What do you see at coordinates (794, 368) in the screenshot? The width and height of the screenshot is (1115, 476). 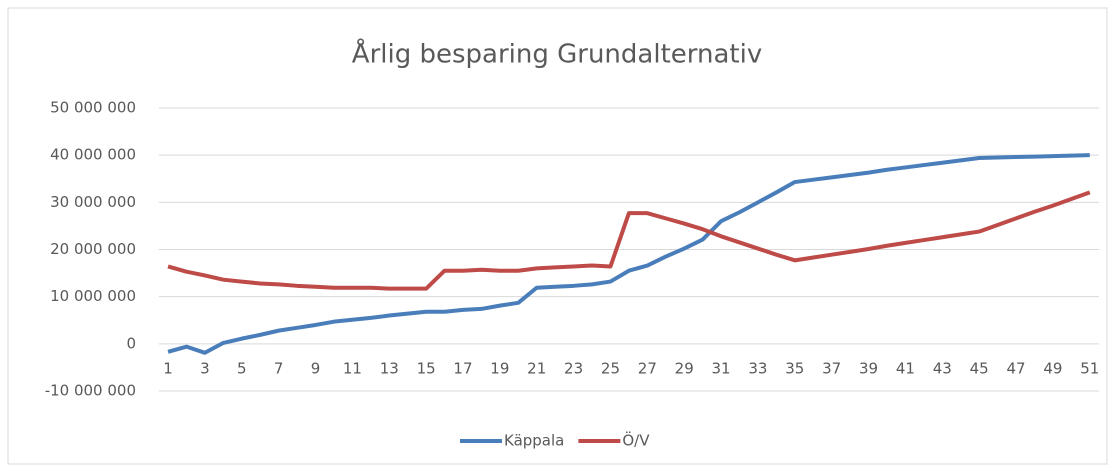 I see `x-tick-label: 35` at bounding box center [794, 368].